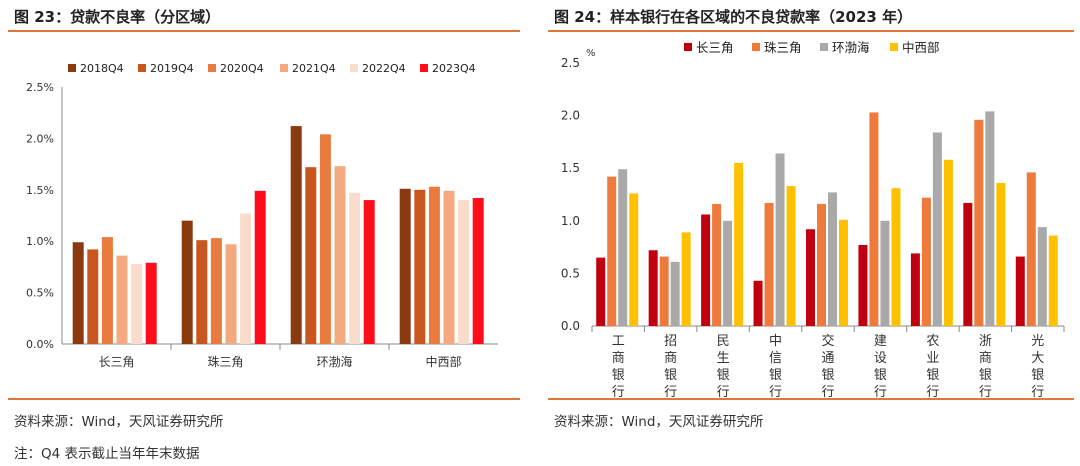  Describe the element at coordinates (314, 68) in the screenshot. I see `legend-label: 2021Q4` at that location.